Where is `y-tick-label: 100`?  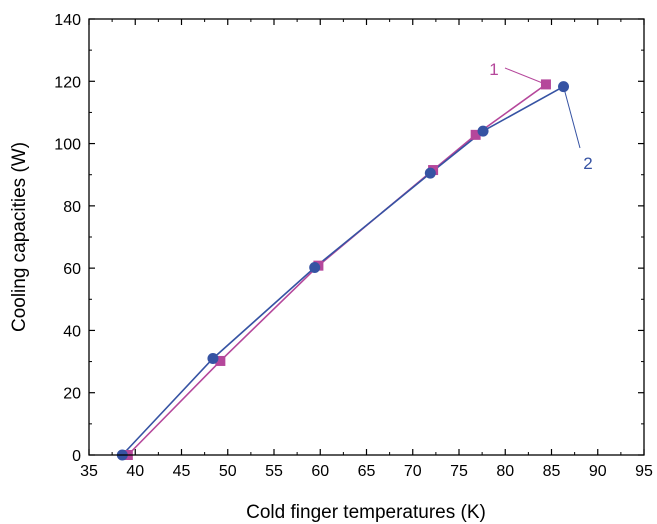
y-tick-label: 100 is located at coordinates (67, 145).